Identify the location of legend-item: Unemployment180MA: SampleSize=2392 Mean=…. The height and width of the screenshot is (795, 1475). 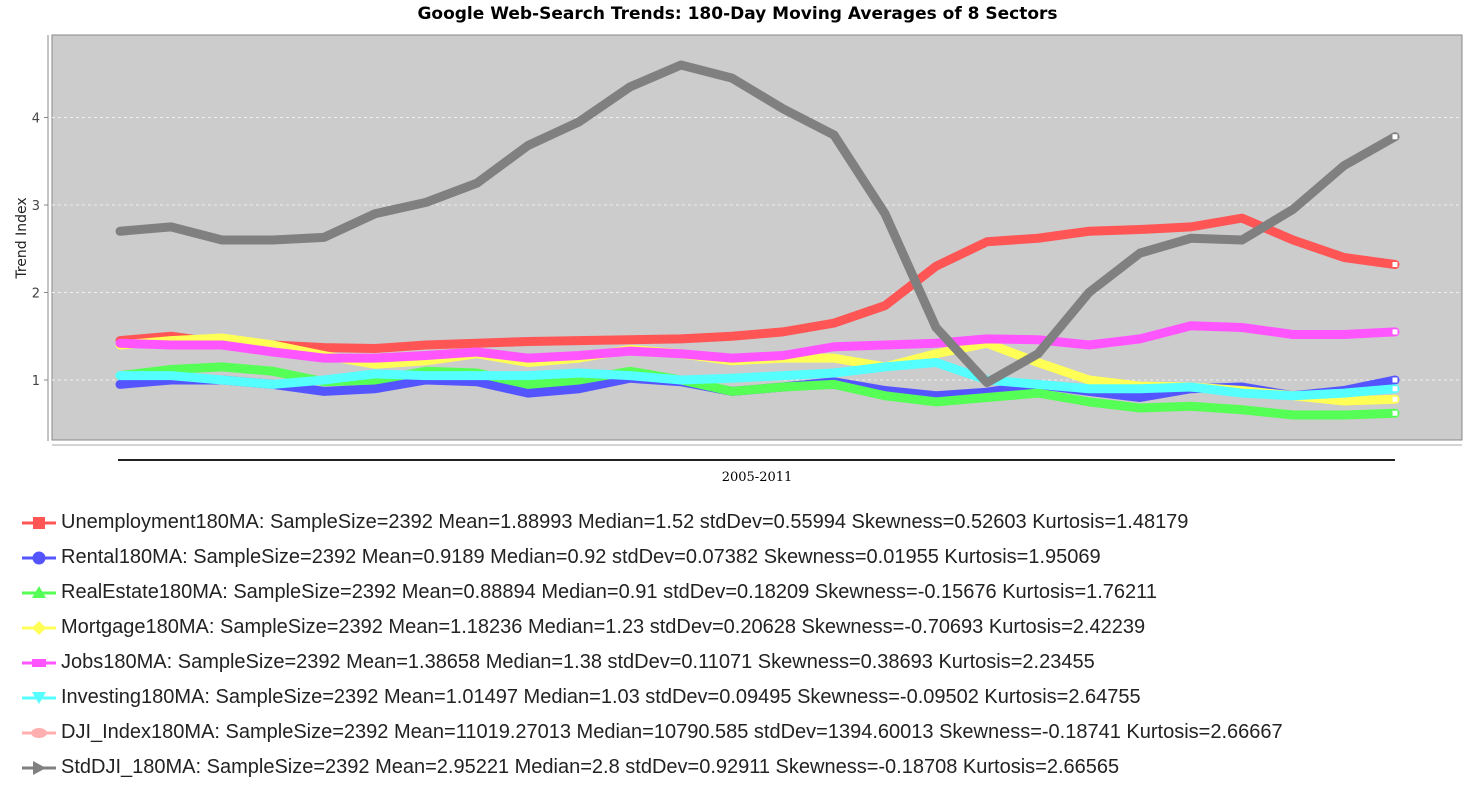
(652, 522).